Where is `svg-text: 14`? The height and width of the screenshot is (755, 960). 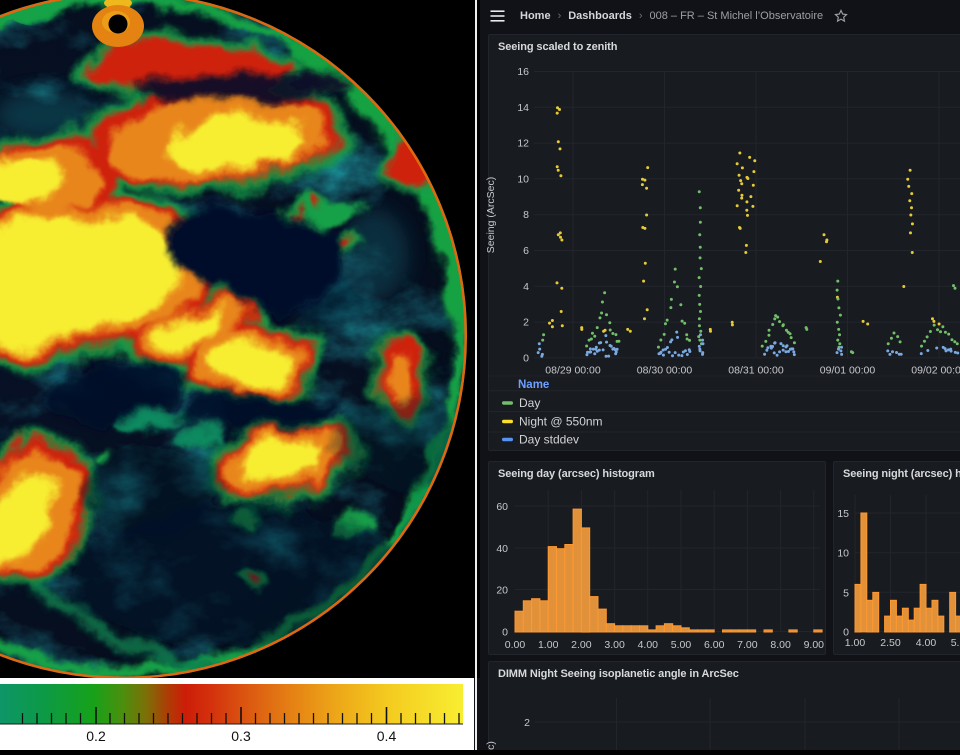
svg-text: 14 is located at coordinates (523, 108).